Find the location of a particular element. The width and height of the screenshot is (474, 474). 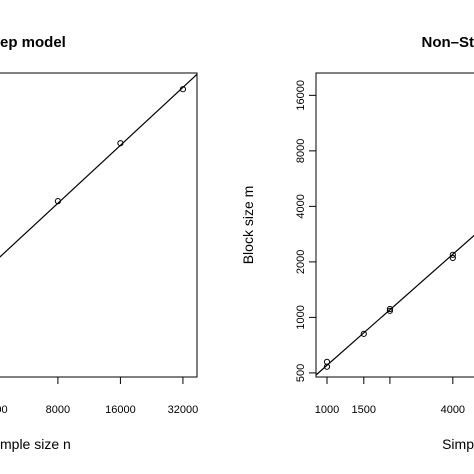

chart-title: Non–St is located at coordinates (448, 42).